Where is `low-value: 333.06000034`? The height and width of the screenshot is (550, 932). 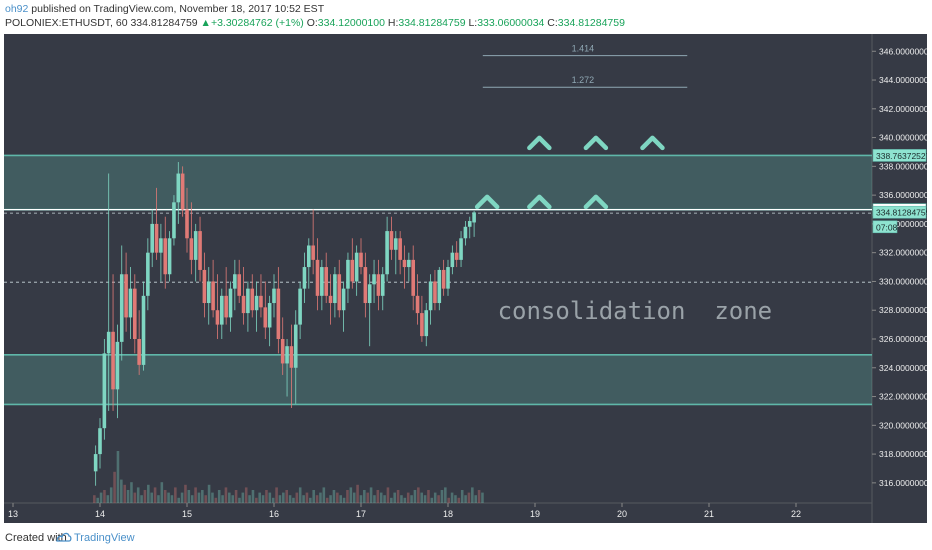 low-value: 333.06000034 is located at coordinates (511, 23).